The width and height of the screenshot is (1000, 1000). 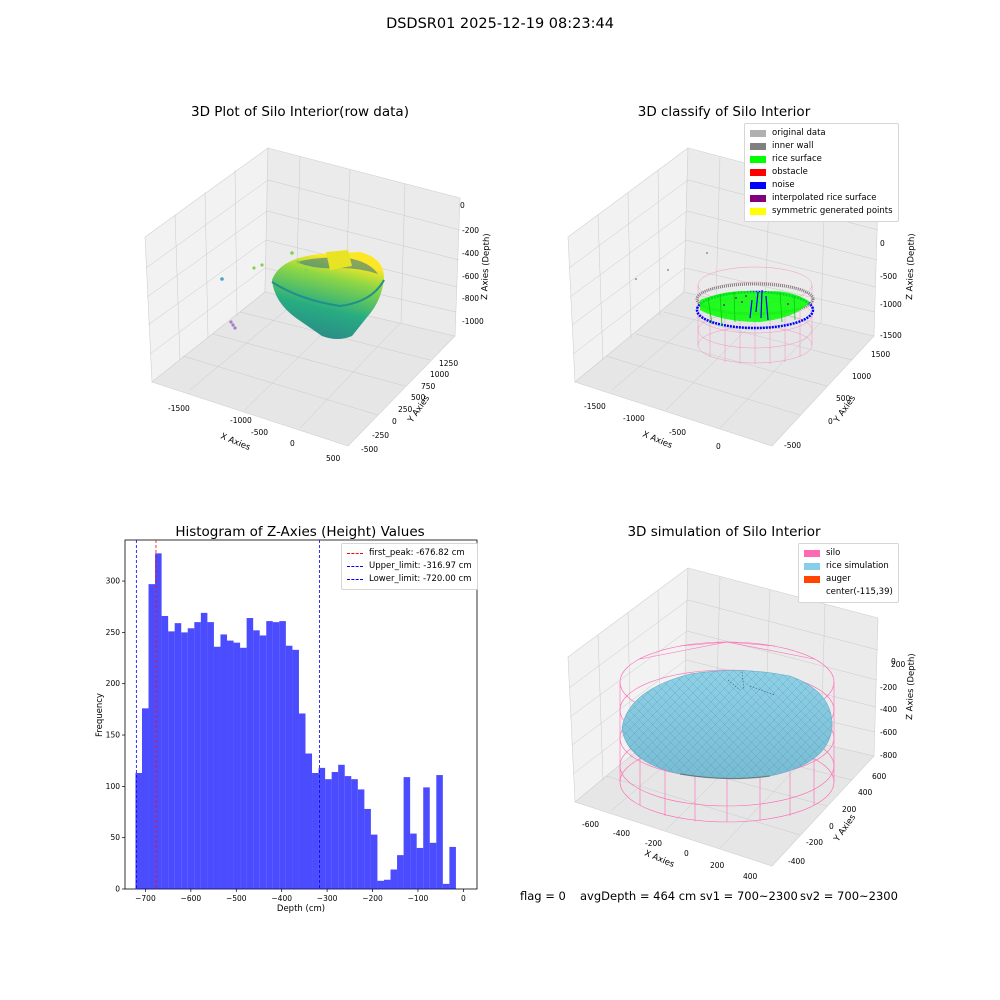 What do you see at coordinates (793, 146) in the screenshot?
I see `legend-label: inner wall` at bounding box center [793, 146].